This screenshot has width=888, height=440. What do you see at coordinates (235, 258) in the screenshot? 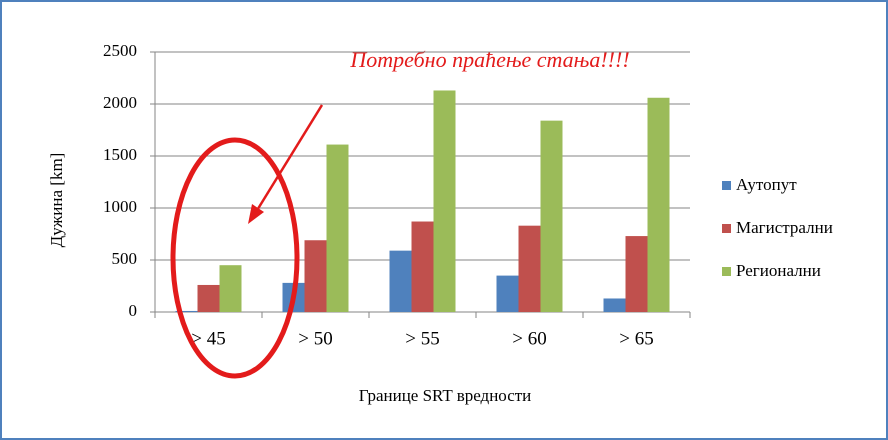
I see `highlight-ellipse` at bounding box center [235, 258].